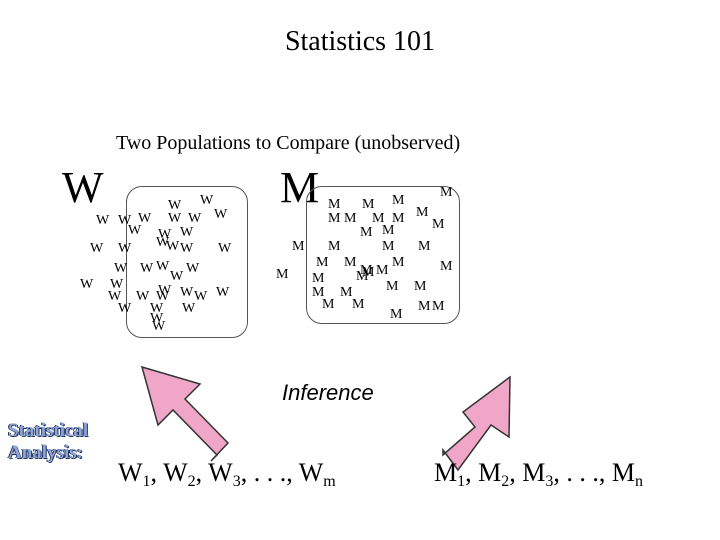  What do you see at coordinates (317, 474) in the screenshot?
I see `w-sample-last: Wm` at bounding box center [317, 474].